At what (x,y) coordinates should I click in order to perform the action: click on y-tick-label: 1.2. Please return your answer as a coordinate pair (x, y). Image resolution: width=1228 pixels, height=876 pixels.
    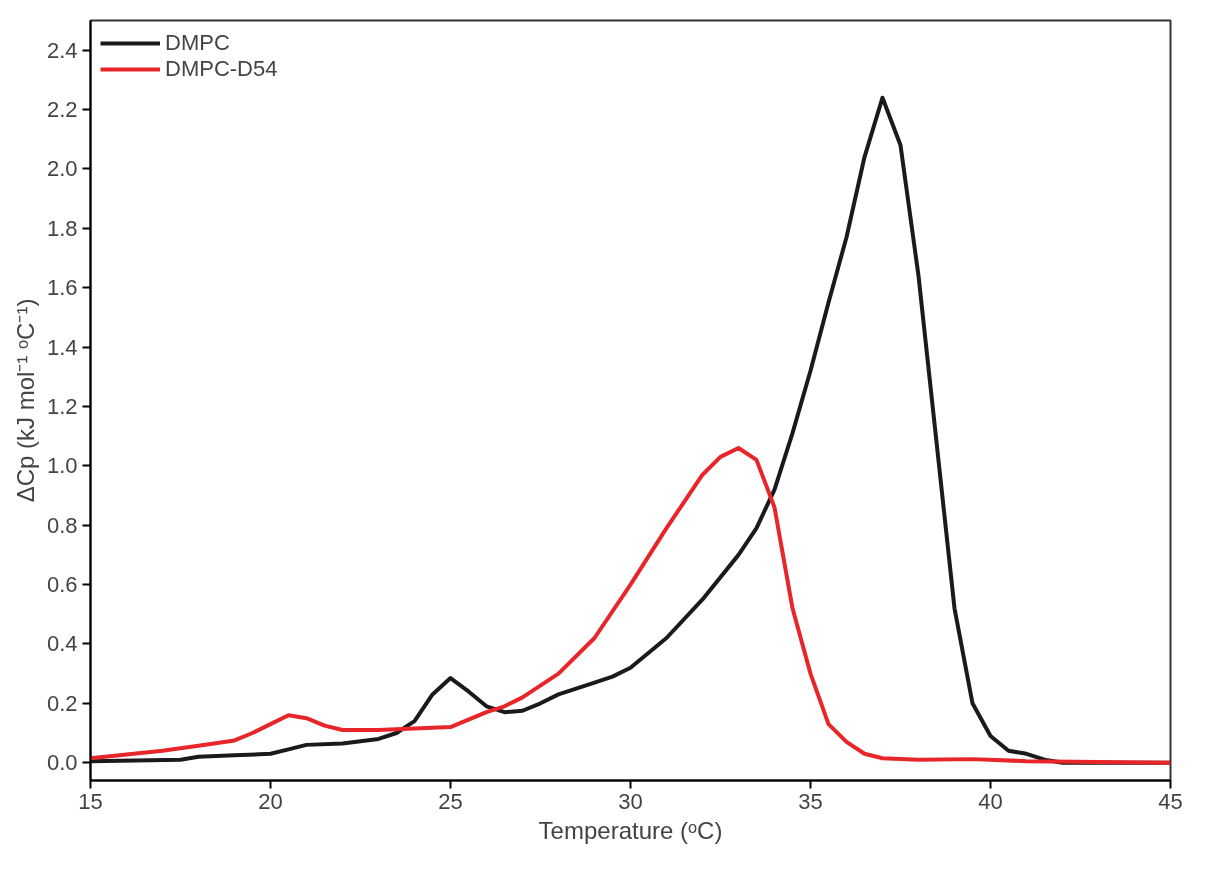
    Looking at the image, I should click on (62, 406).